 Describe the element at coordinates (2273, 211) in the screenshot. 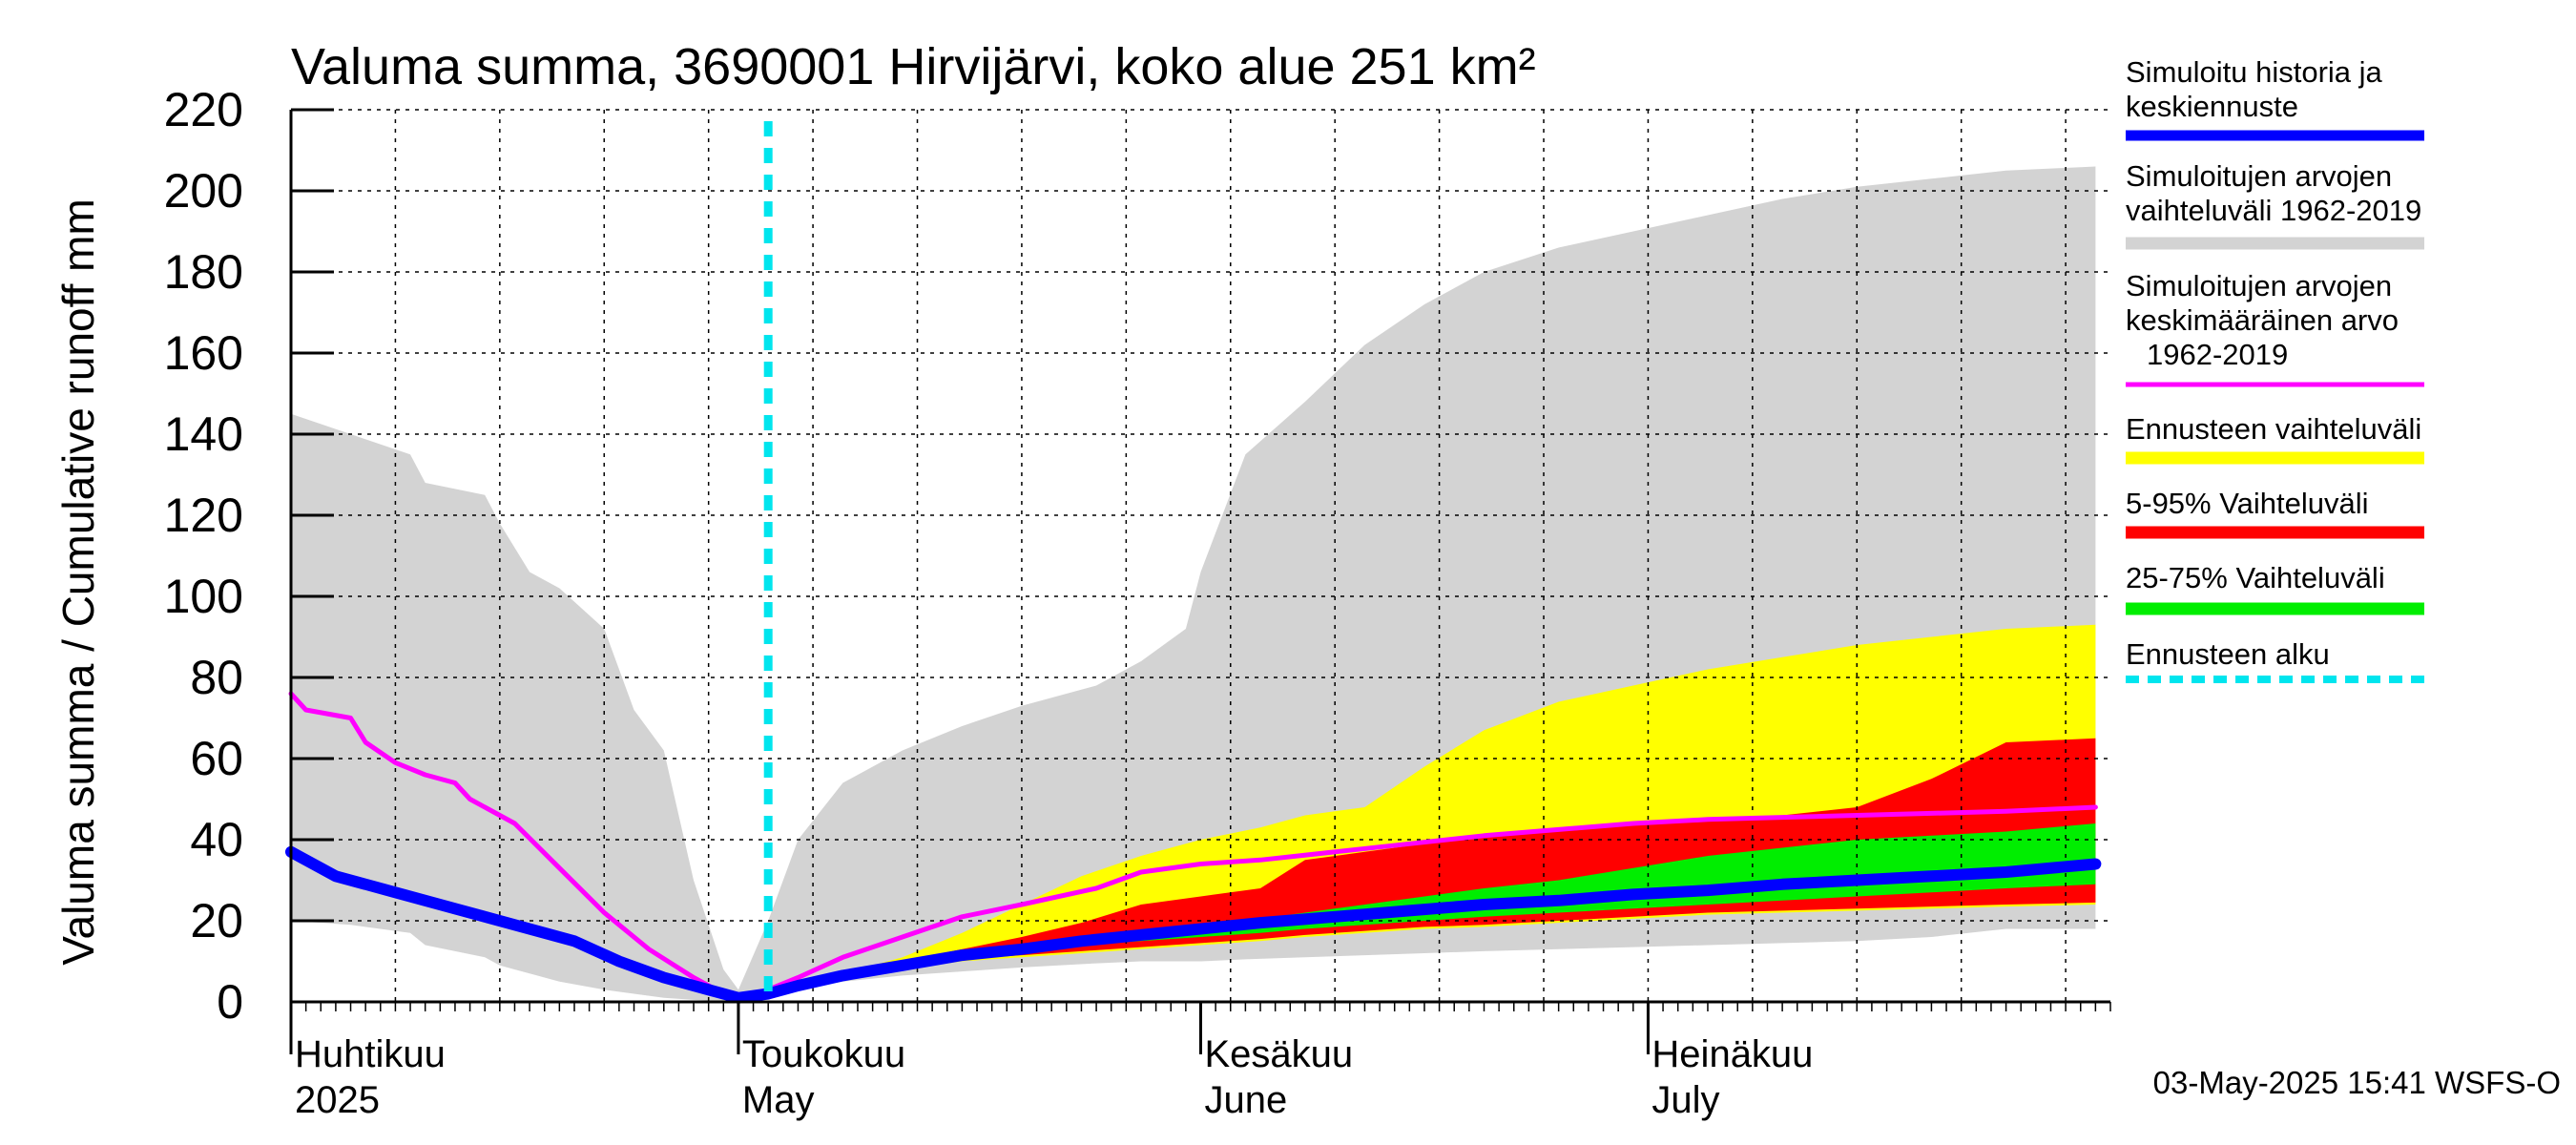

I see `legend-label-line: vaihteluväli 1962-2019` at that location.